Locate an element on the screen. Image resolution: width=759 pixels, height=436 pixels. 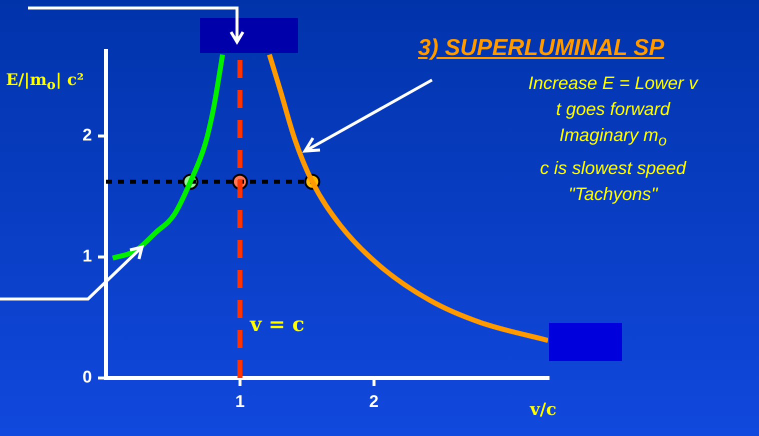
y-tick-label: 2 is located at coordinates (87, 134).